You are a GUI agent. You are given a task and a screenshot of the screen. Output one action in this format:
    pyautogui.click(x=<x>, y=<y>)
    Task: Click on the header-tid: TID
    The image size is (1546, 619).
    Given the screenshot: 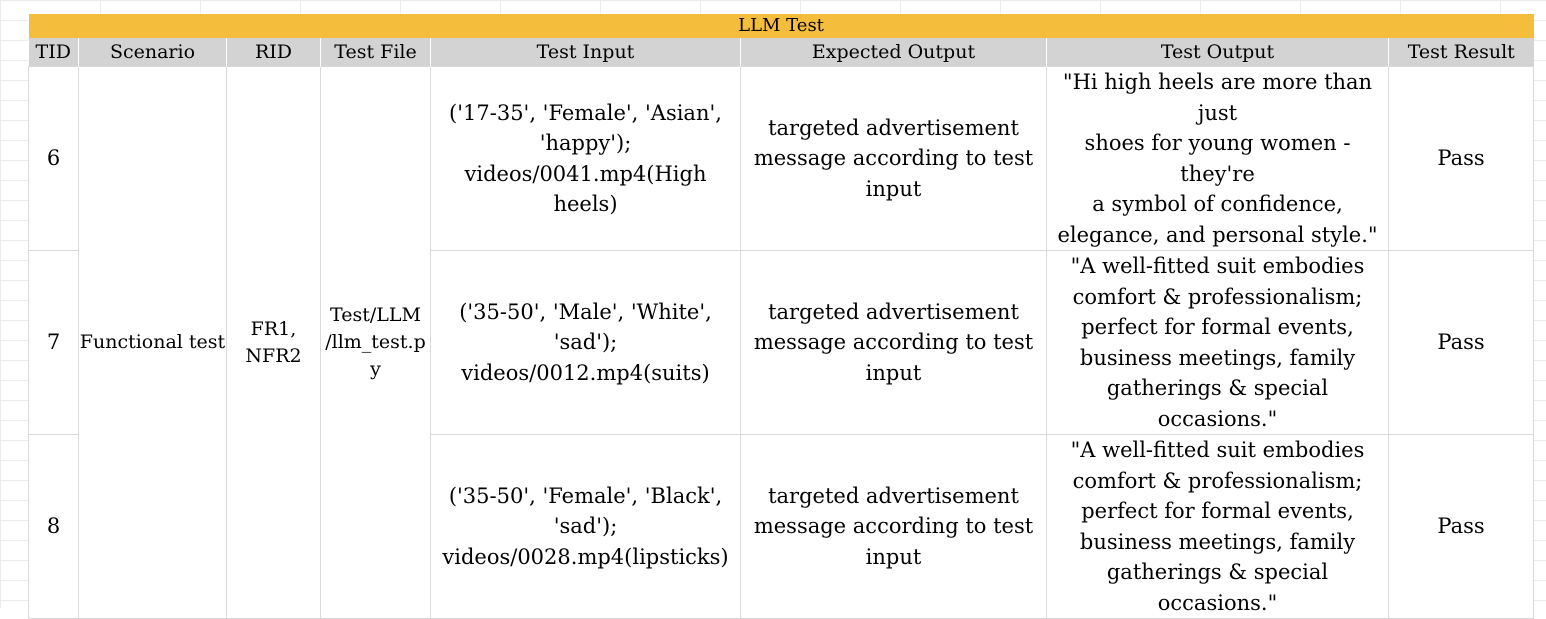 What is the action you would take?
    pyautogui.click(x=53, y=52)
    